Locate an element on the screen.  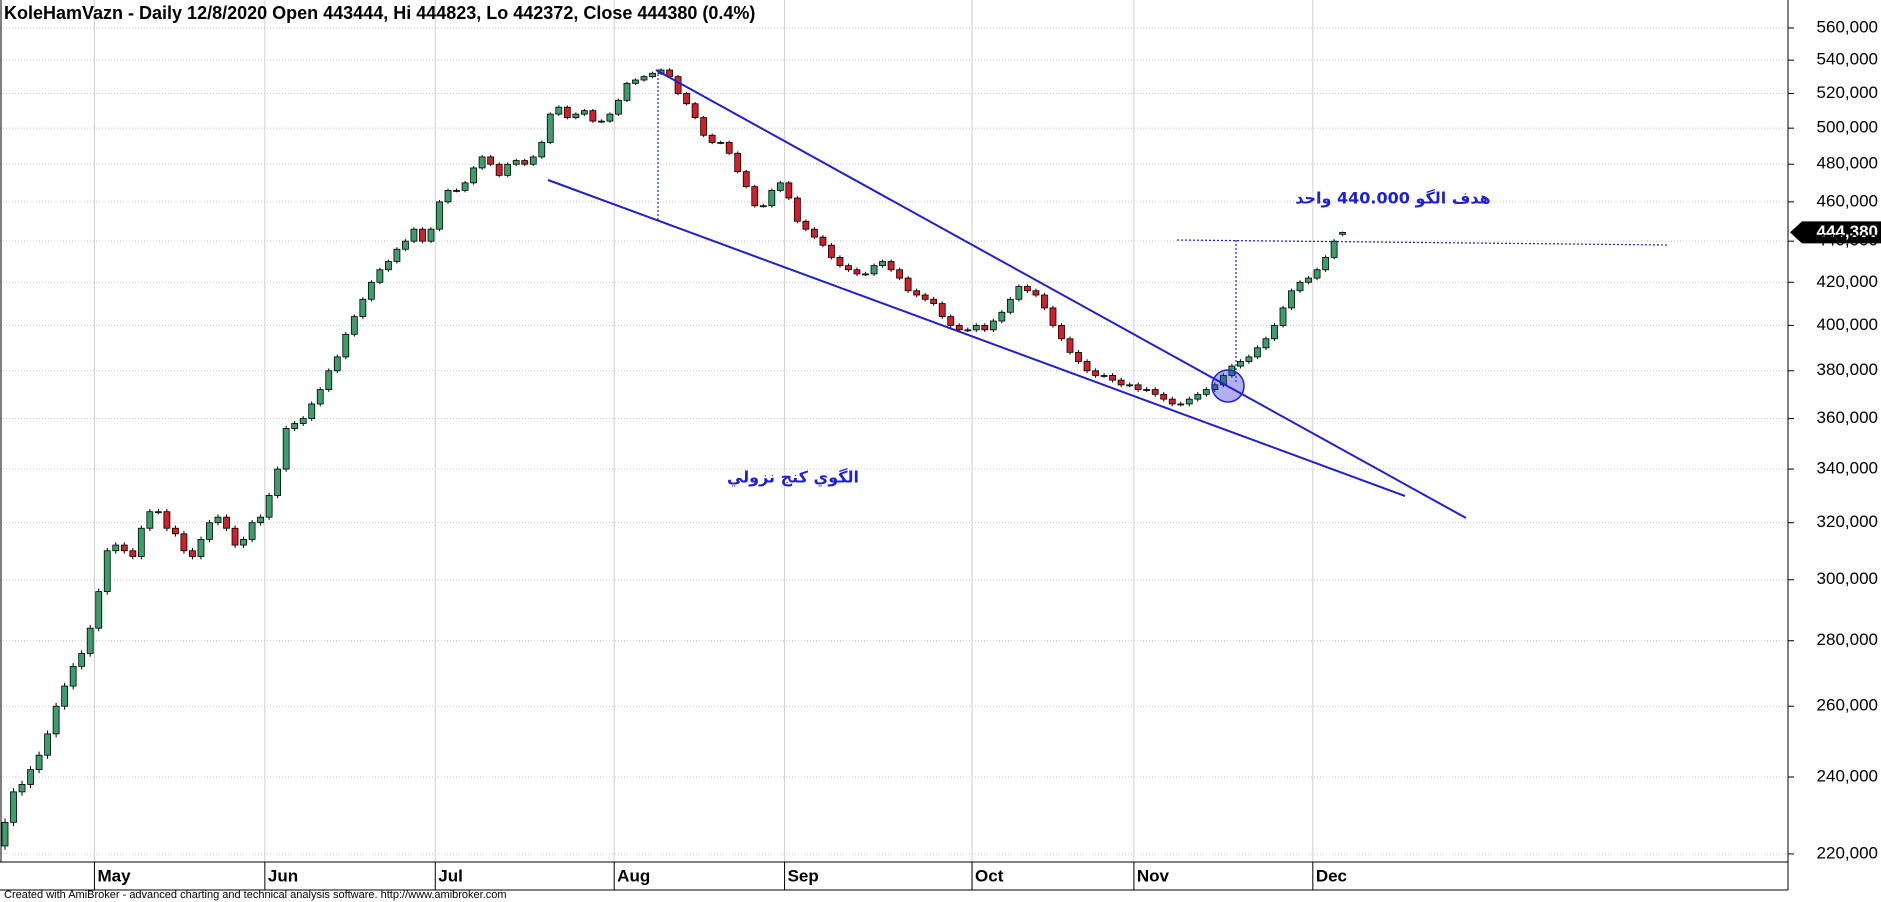
y-tick-label: 440,000 is located at coordinates (1847, 240).